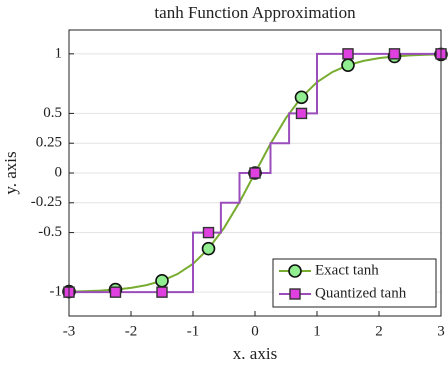 The width and height of the screenshot is (448, 367). Describe the element at coordinates (193, 331) in the screenshot. I see `x-tick-label: -1` at that location.